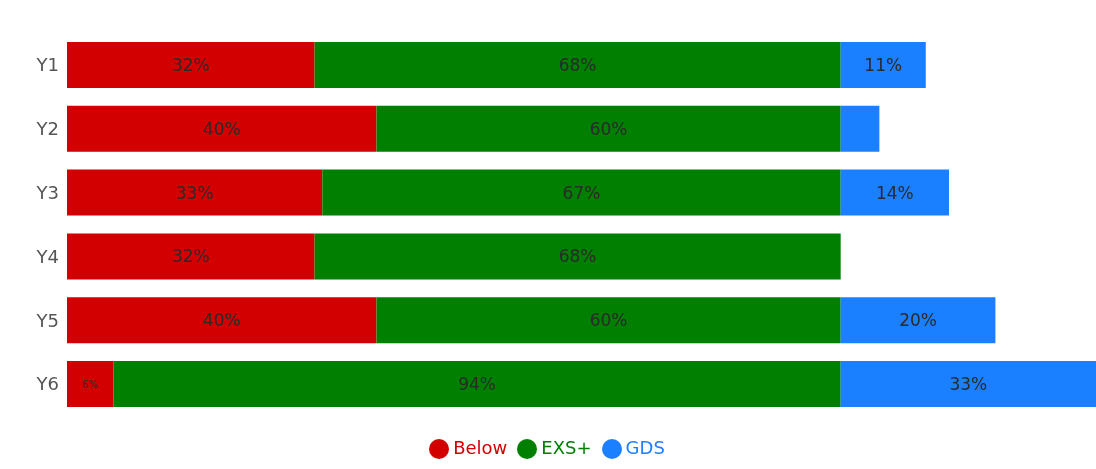  I want to click on data-label: 6%, so click(90, 384).